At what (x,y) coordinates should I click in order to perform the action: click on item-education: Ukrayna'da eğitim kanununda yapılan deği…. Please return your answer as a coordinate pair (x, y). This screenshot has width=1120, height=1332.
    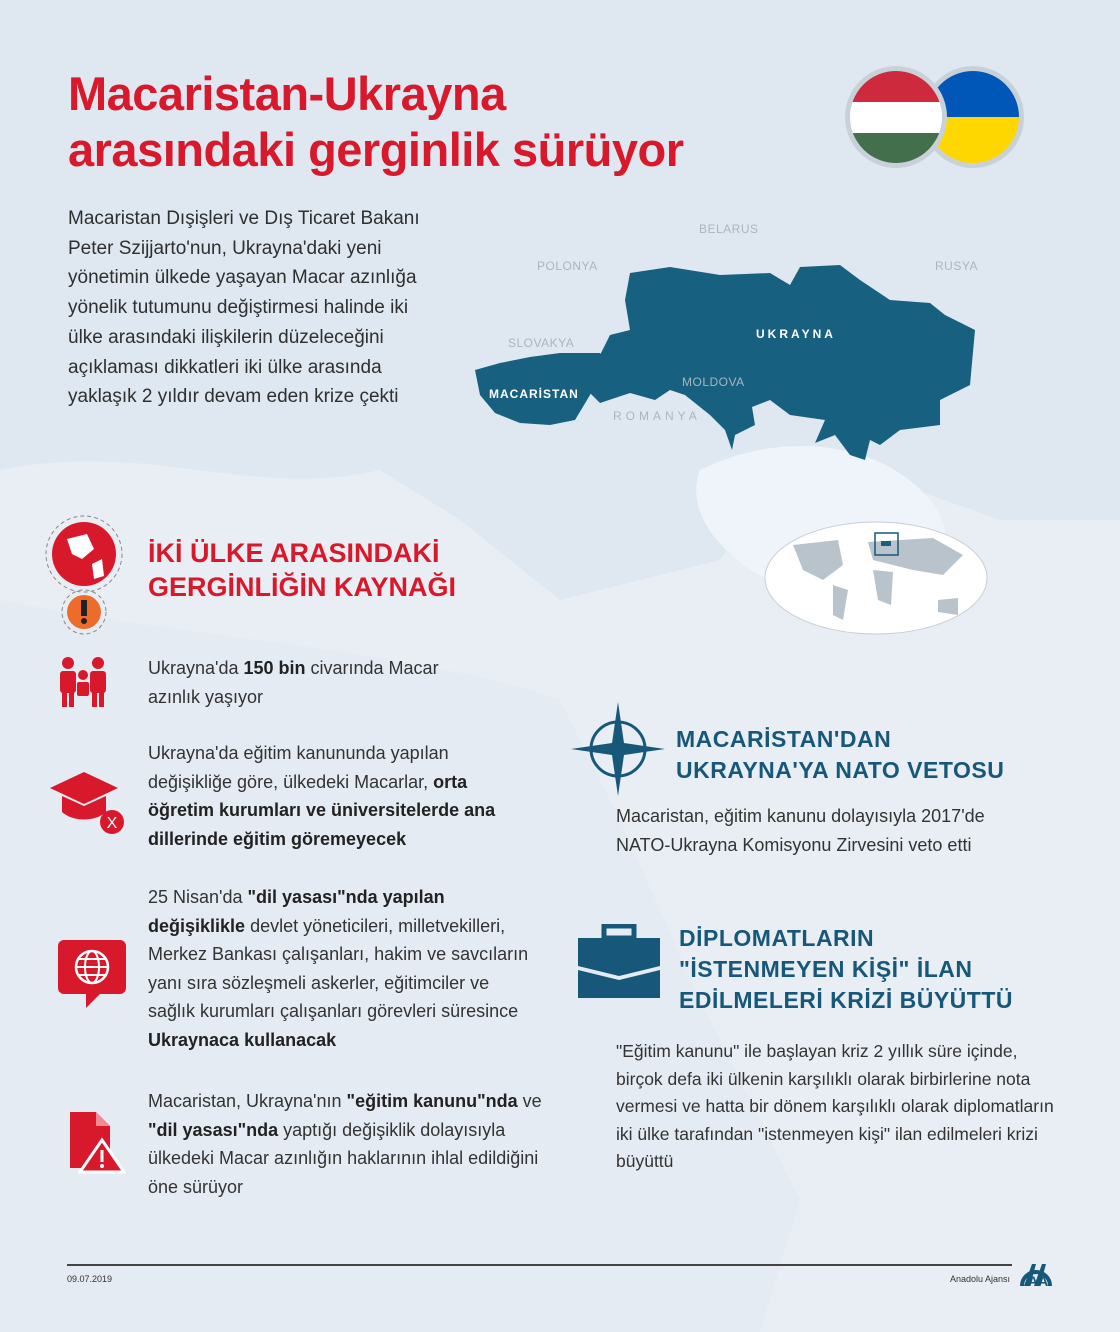
    Looking at the image, I should click on (322, 796).